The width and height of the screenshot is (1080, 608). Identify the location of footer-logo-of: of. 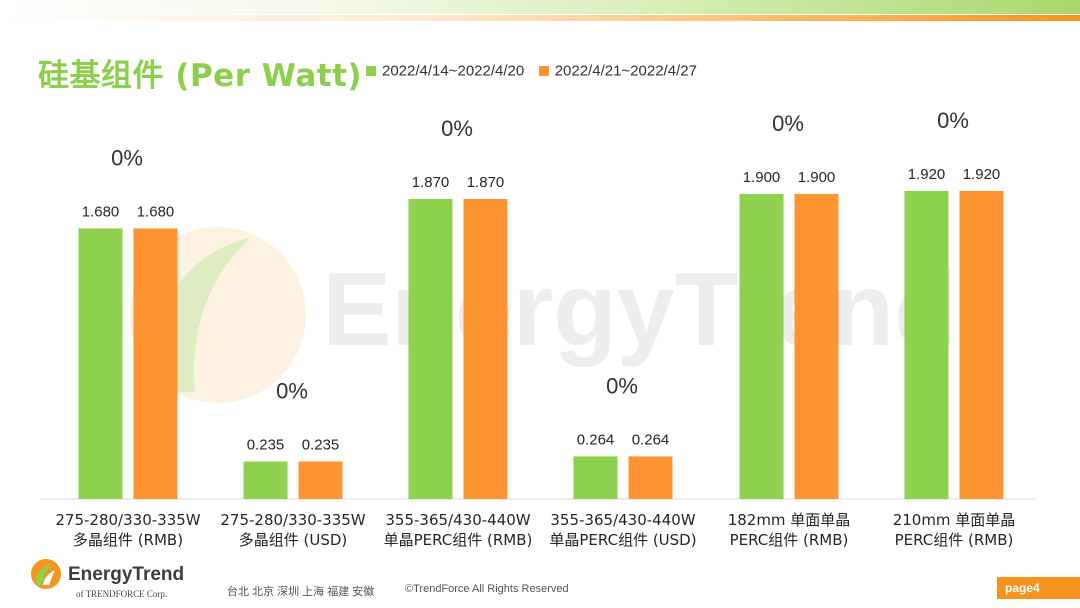
(80, 594).